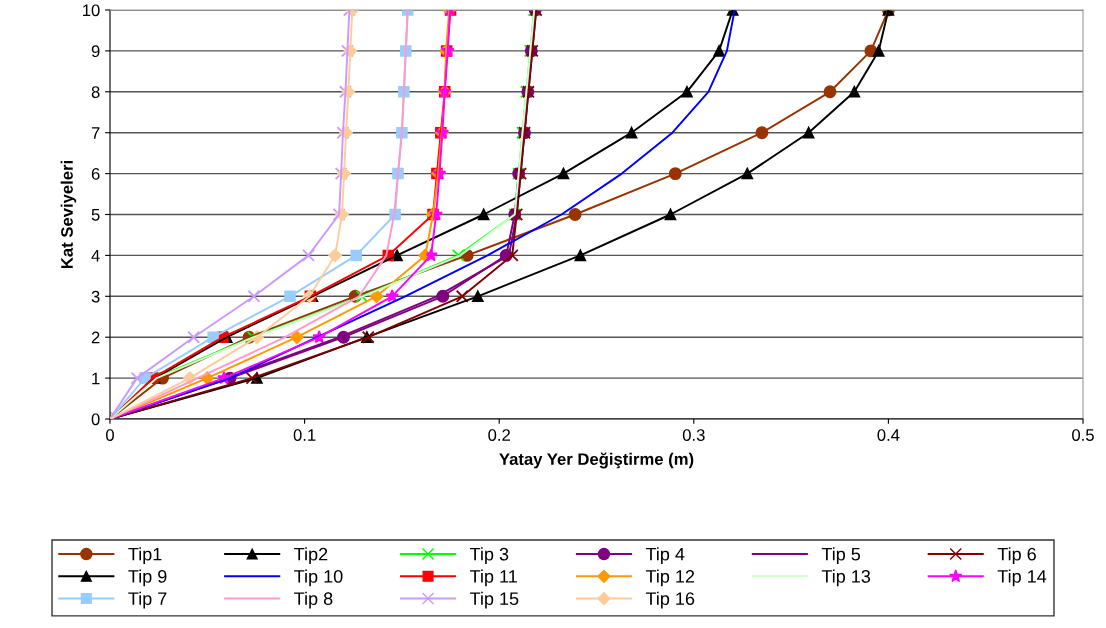  I want to click on y-tick-label: 2, so click(95, 337).